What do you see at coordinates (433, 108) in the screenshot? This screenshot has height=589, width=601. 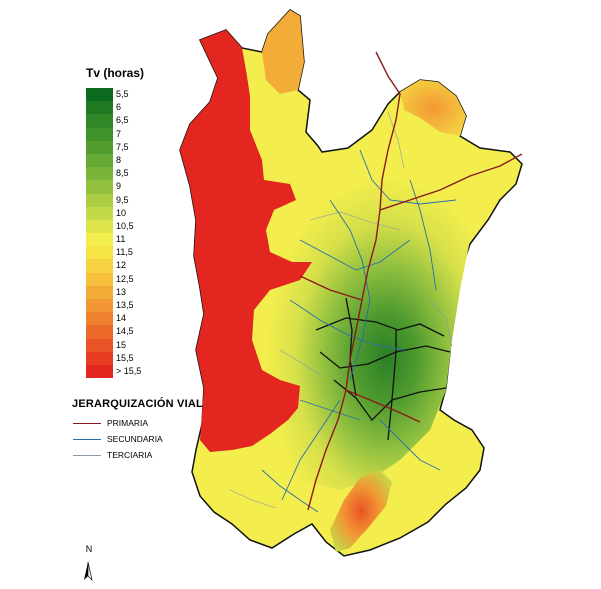 I see `northeast-zone` at bounding box center [433, 108].